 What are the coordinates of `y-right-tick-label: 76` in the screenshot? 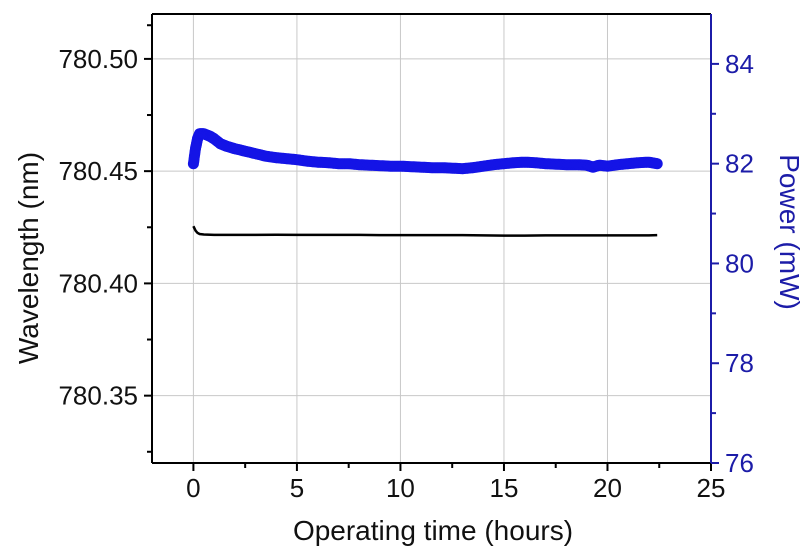 It's located at (739, 463).